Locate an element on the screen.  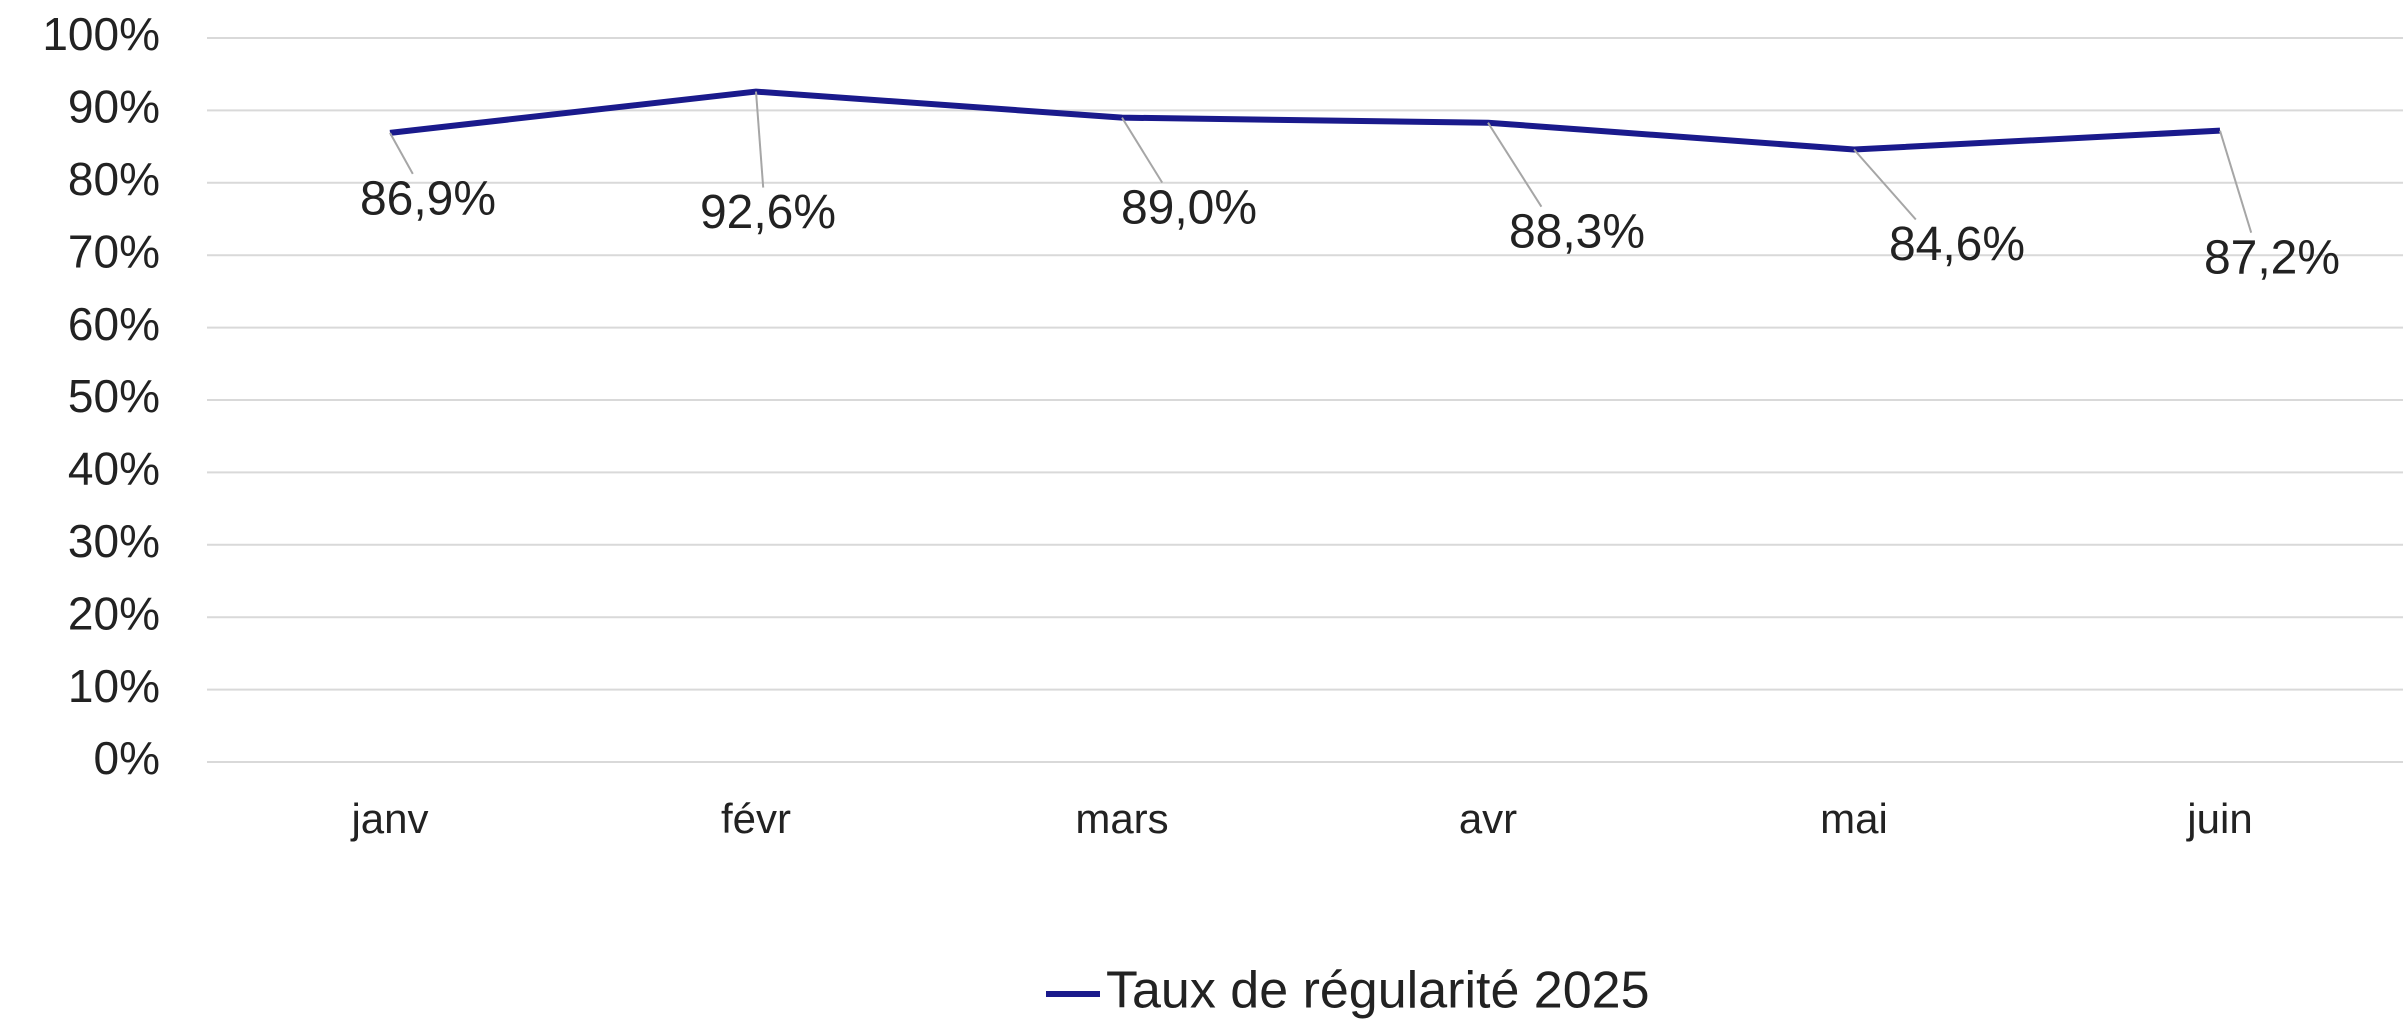
x-tick-label: févr is located at coordinates (756, 818).